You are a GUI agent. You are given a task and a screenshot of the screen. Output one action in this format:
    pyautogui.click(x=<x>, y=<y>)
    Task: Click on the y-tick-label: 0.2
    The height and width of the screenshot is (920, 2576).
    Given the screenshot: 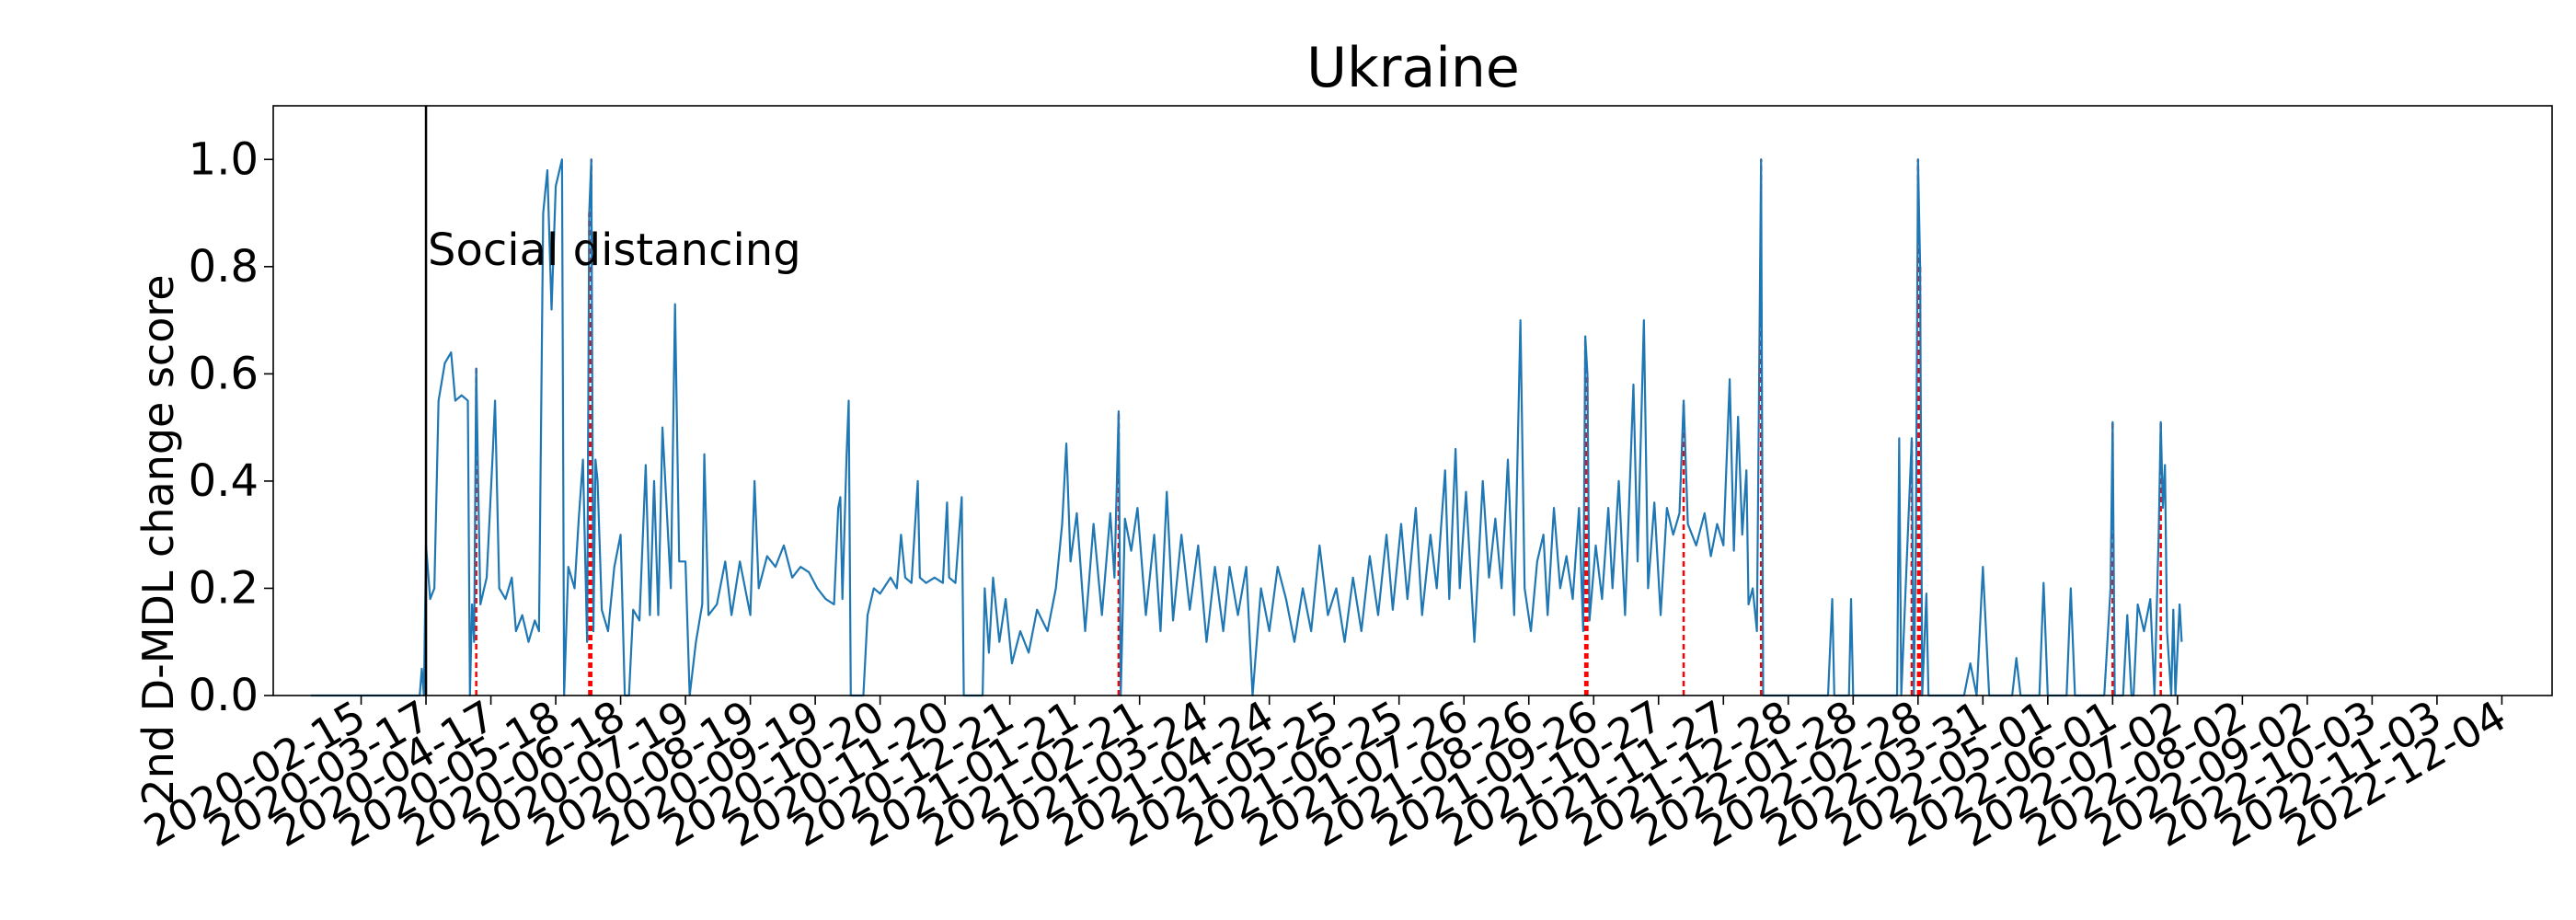 What is the action you would take?
    pyautogui.click(x=224, y=588)
    